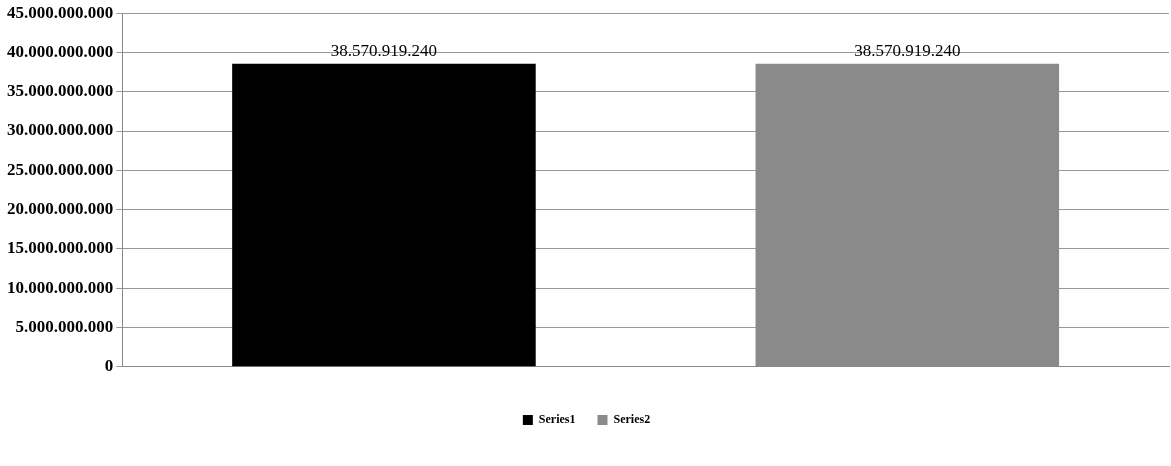 This screenshot has height=466, width=1171. Describe the element at coordinates (60, 169) in the screenshot. I see `y-tick-label: 25.000.000.000` at that location.